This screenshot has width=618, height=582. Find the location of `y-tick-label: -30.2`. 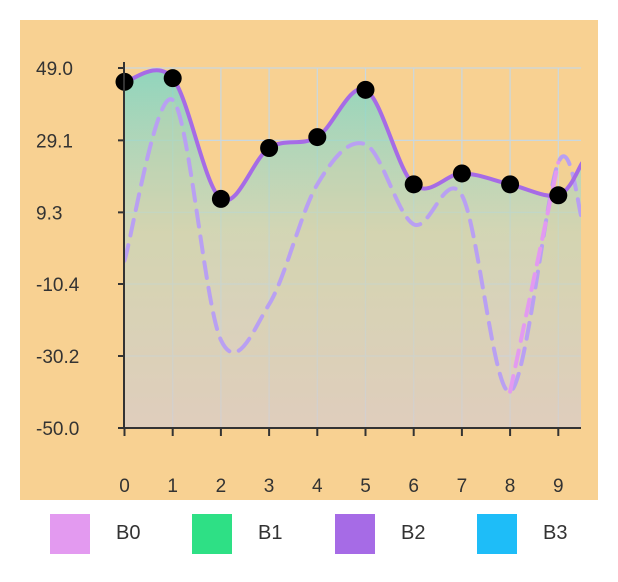

y-tick-label: -30.2 is located at coordinates (57, 357).